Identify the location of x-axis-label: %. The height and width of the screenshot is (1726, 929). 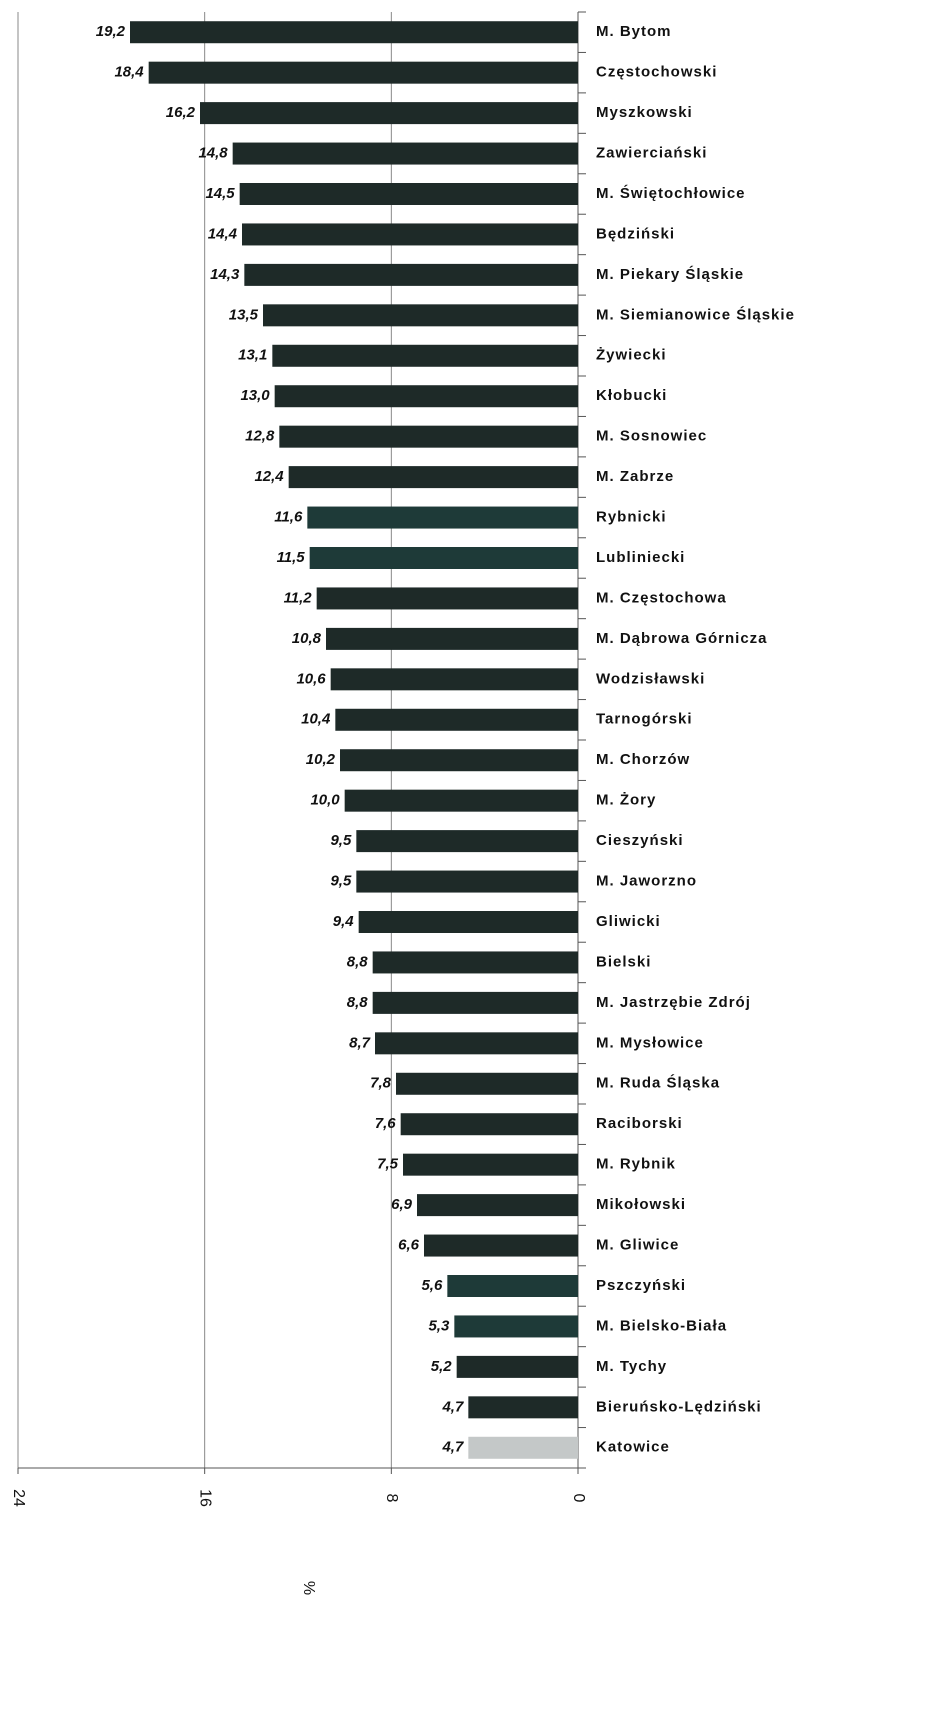
(308, 1588).